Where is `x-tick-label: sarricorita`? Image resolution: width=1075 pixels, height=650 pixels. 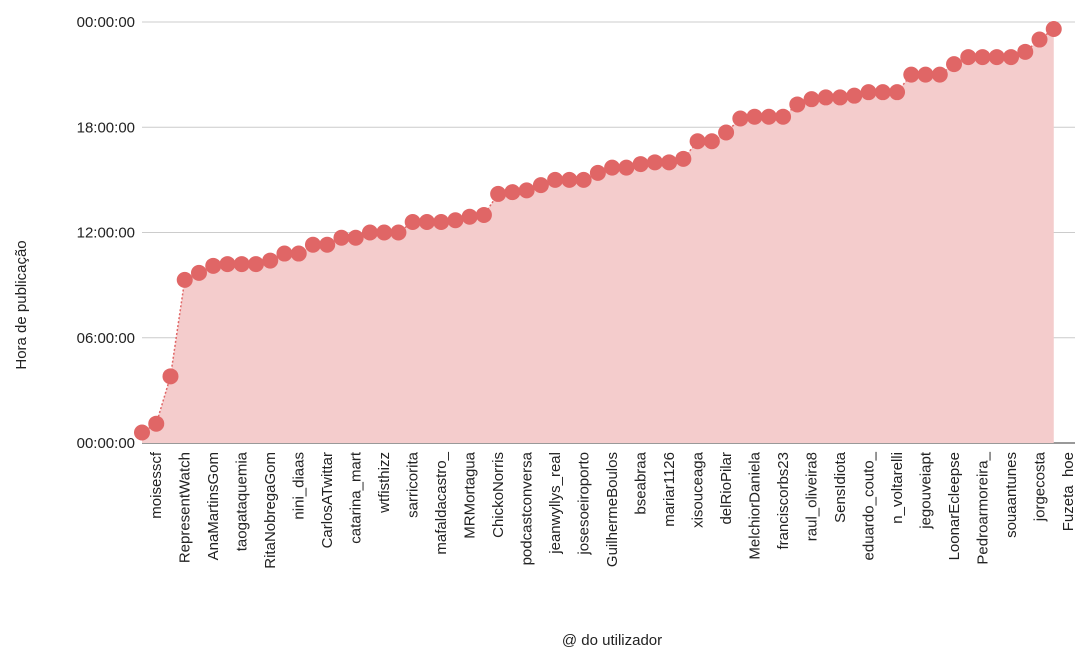 x-tick-label: sarricorita is located at coordinates (413, 484).